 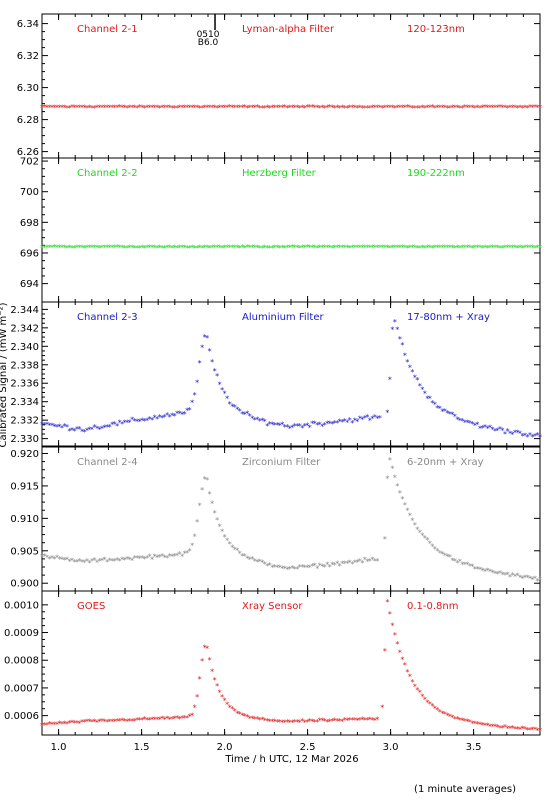 What do you see at coordinates (279, 173) in the screenshot?
I see `panel-filter-label: Herzberg Filter` at bounding box center [279, 173].